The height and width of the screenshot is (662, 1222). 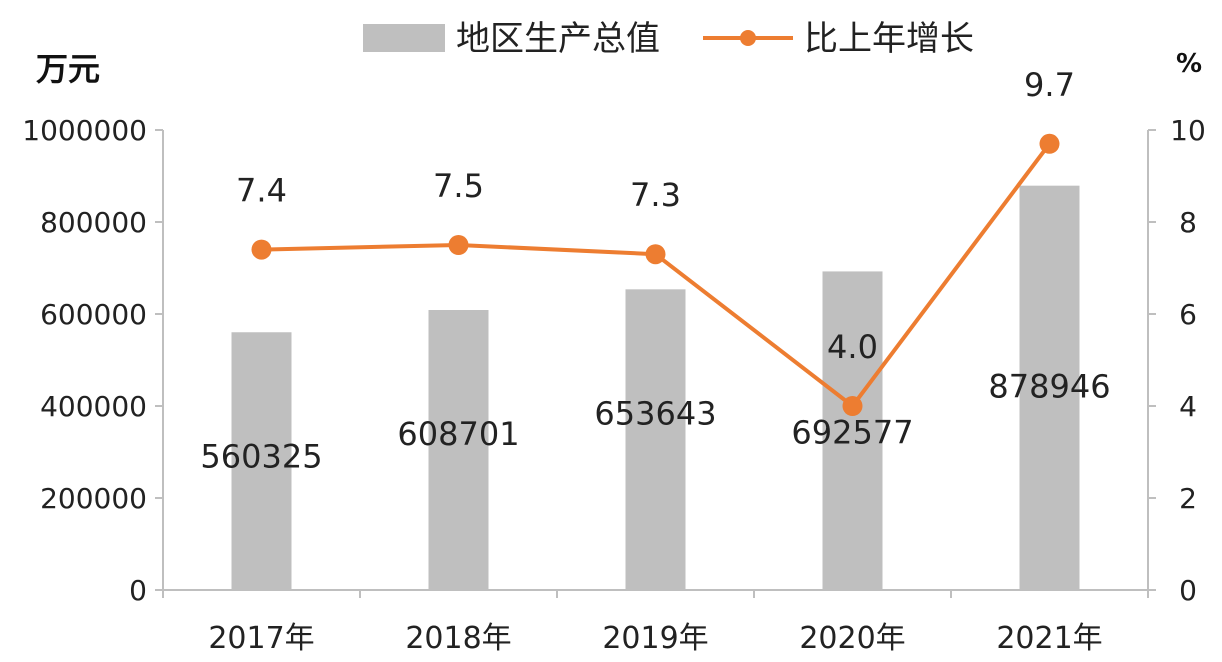 I want to click on bar-value-label: 692577, so click(x=852, y=432).